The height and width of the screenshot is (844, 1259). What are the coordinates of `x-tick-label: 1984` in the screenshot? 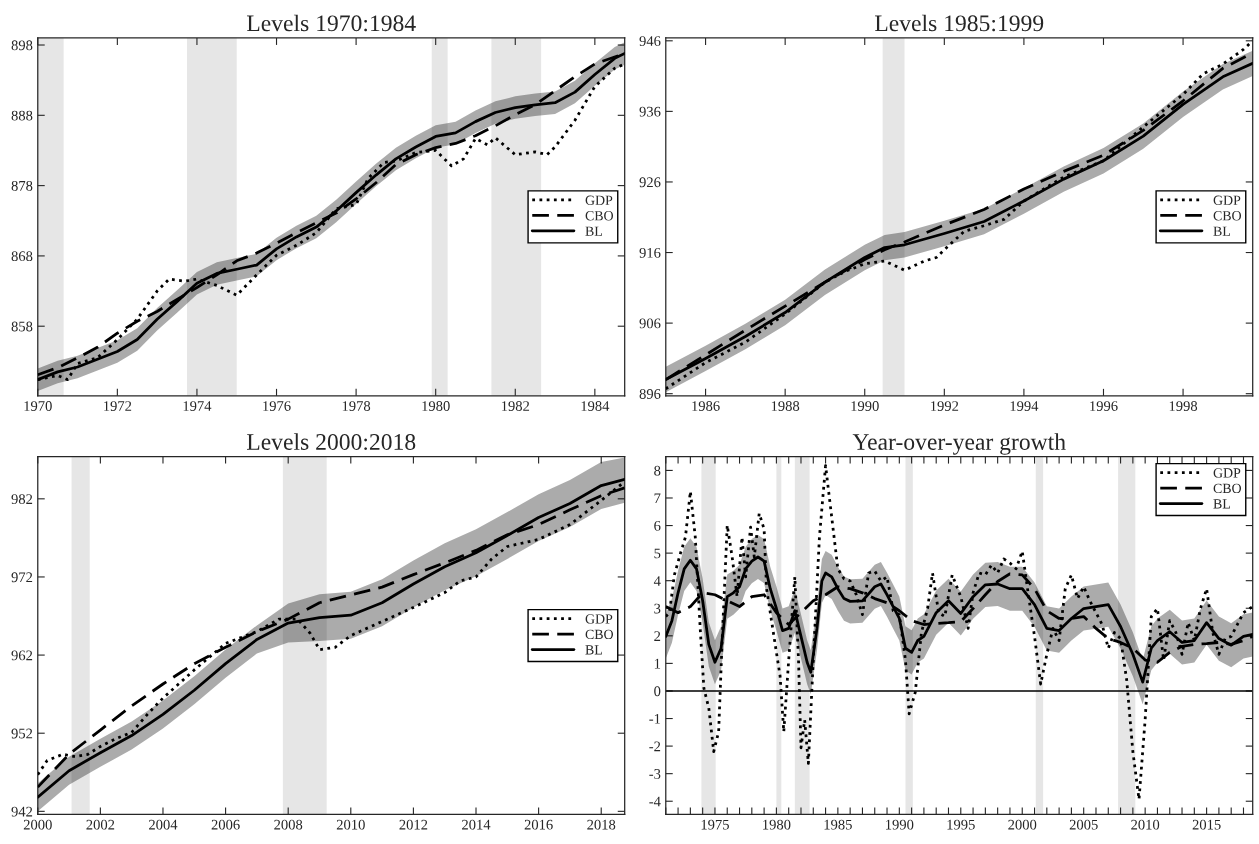 It's located at (595, 406).